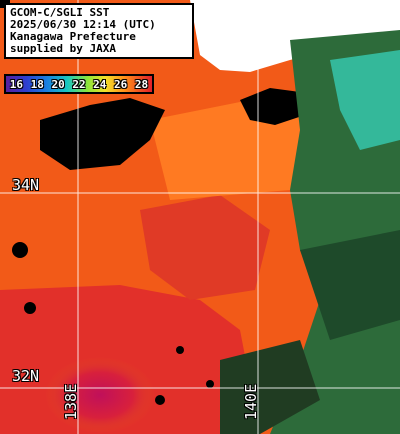 The image size is (400, 434). What do you see at coordinates (71, 401) in the screenshot?
I see `longitude-label-138e: 138E` at bounding box center [71, 401].